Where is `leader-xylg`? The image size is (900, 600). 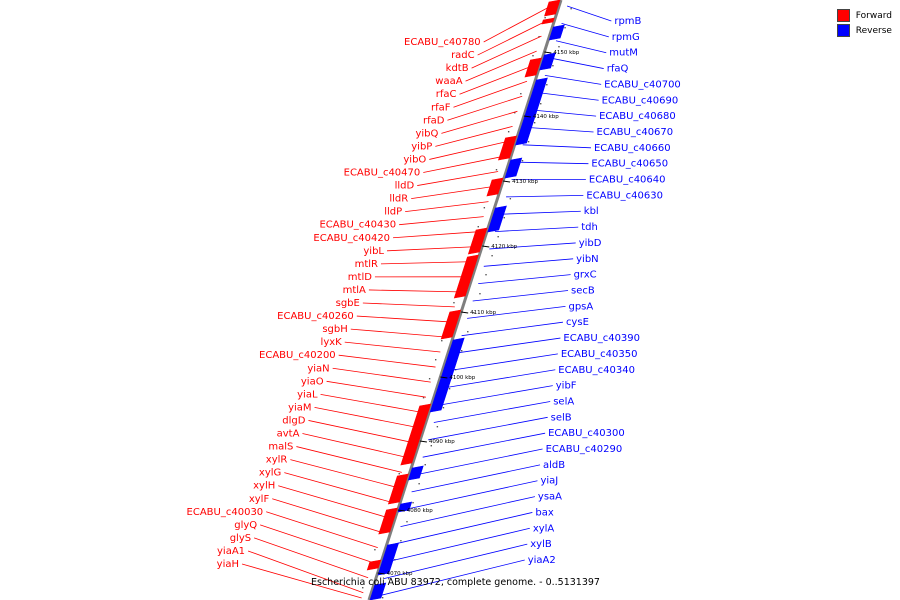
leader-xylg is located at coordinates (338, 487).